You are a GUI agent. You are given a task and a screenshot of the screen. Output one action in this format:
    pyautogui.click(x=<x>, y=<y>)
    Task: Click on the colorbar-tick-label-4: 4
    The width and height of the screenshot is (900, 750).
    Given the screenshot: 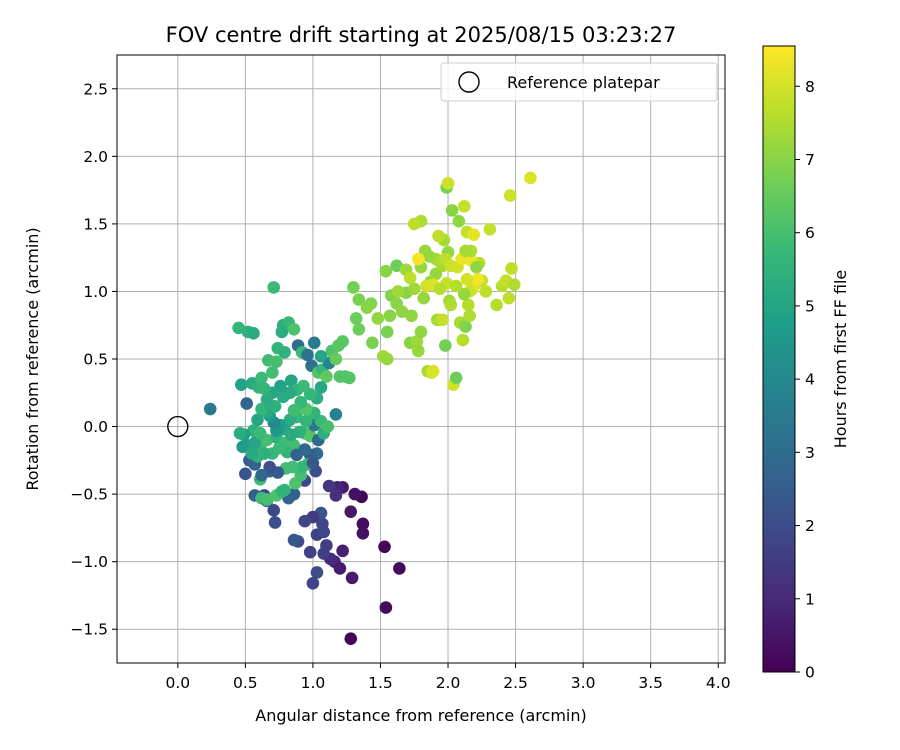 What is the action you would take?
    pyautogui.click(x=810, y=380)
    